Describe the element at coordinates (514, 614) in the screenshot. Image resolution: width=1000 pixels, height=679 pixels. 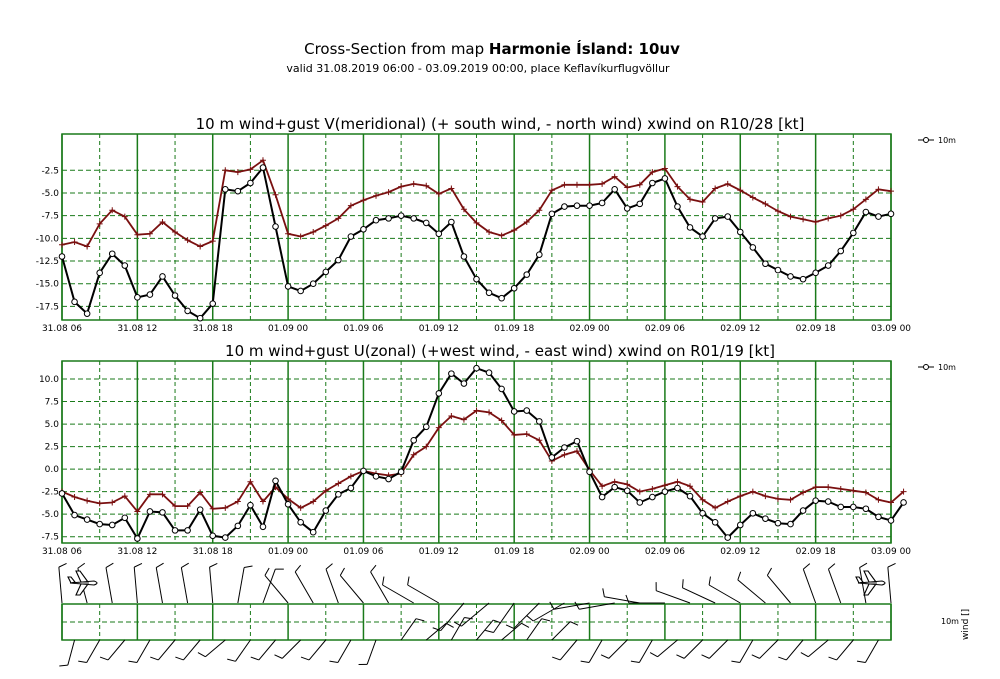
I see `wind-barb-panel: 10m wind []` at that location.